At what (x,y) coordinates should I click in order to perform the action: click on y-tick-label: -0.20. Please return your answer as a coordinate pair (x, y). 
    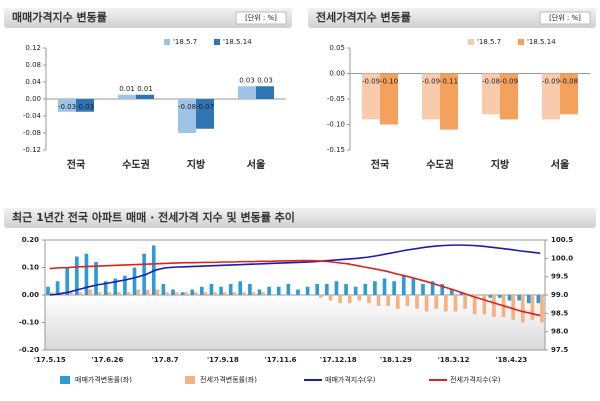
    Looking at the image, I should click on (29, 350).